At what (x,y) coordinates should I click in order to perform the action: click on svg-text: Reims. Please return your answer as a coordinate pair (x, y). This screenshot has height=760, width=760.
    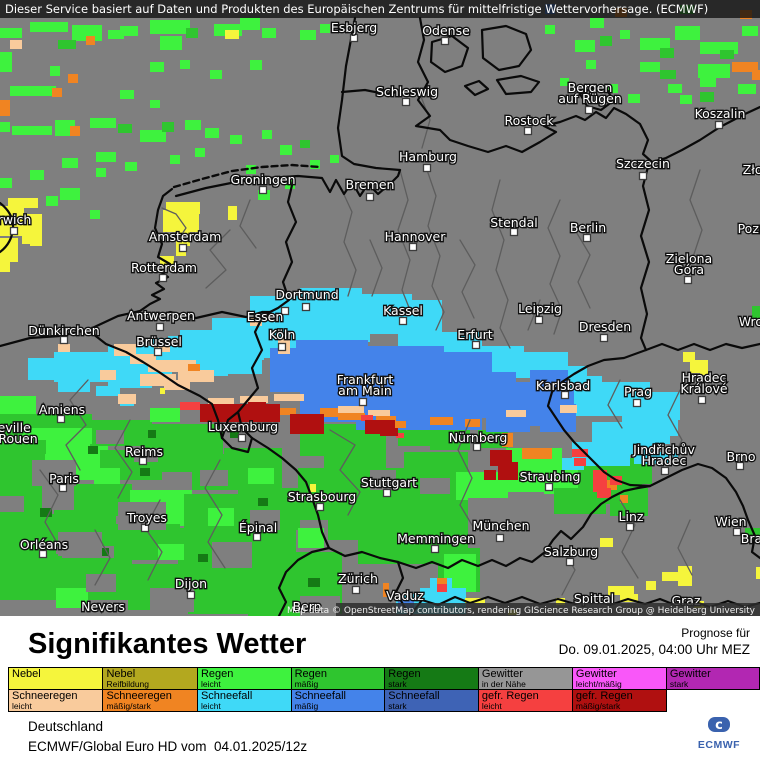
    Looking at the image, I should click on (144, 451).